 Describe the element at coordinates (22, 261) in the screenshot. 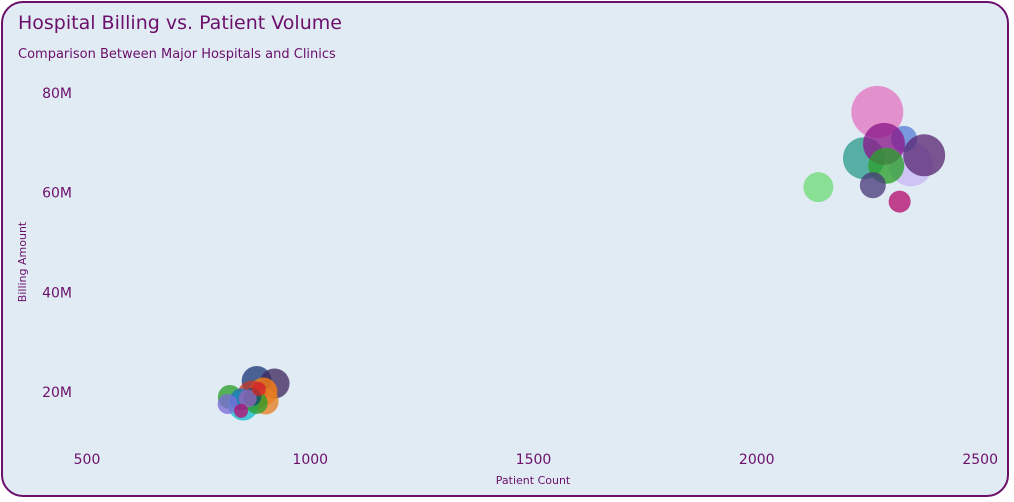

I see `y-axis-label: Billing Amount` at that location.